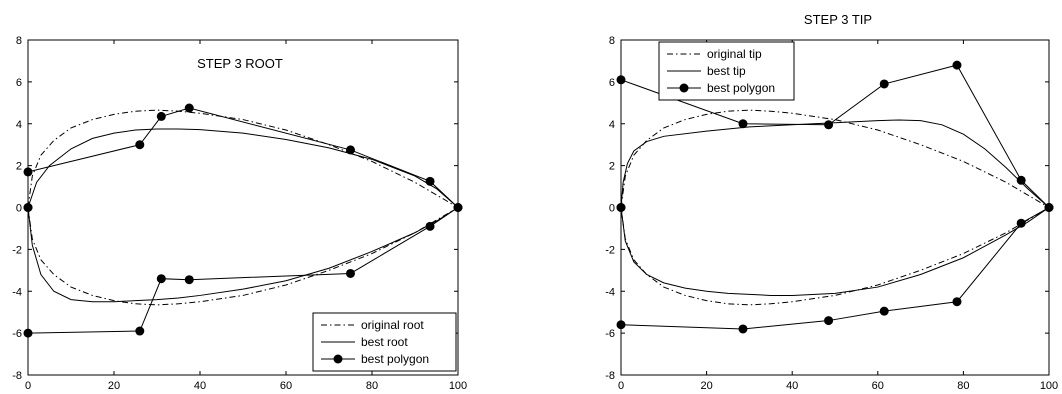  What do you see at coordinates (734, 54) in the screenshot?
I see `legend-label: original tip` at bounding box center [734, 54].